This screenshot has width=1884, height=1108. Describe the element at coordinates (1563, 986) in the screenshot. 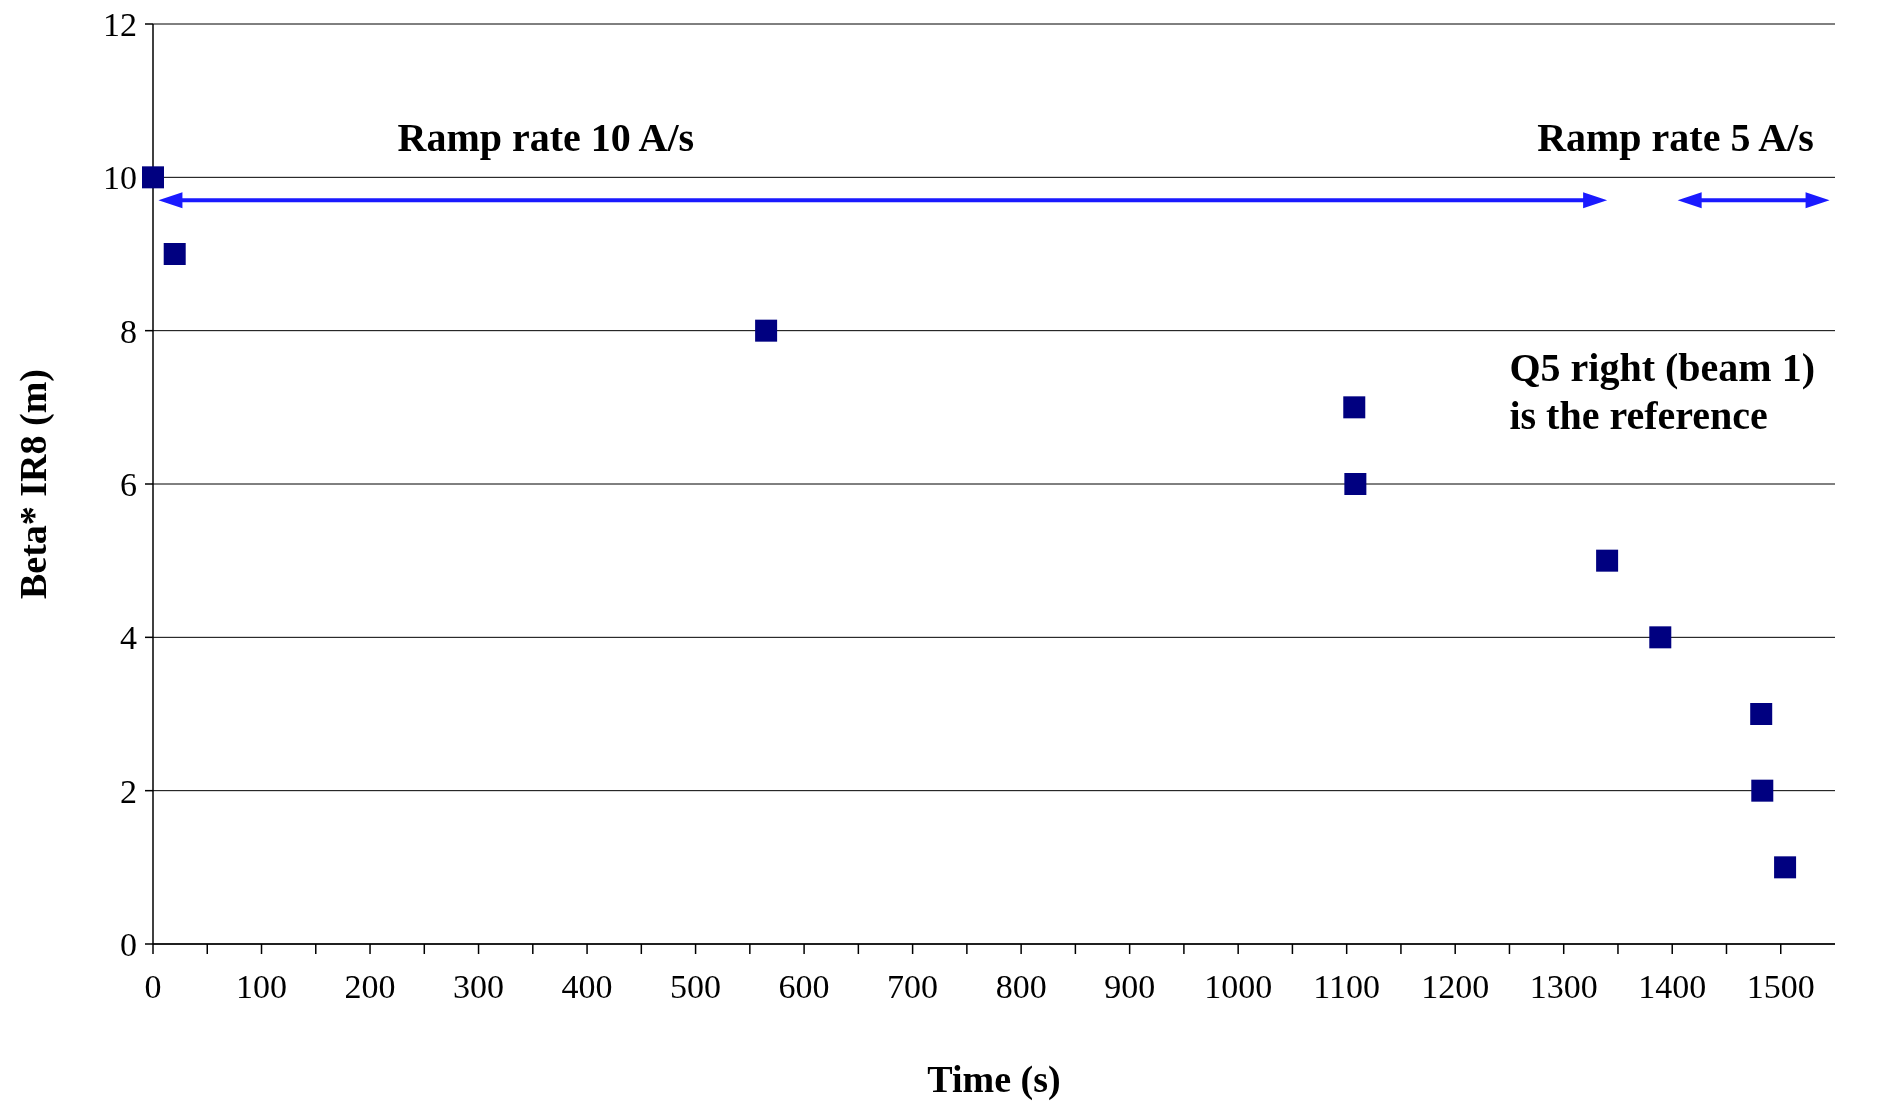

I see `x-tick-label: 1300` at that location.